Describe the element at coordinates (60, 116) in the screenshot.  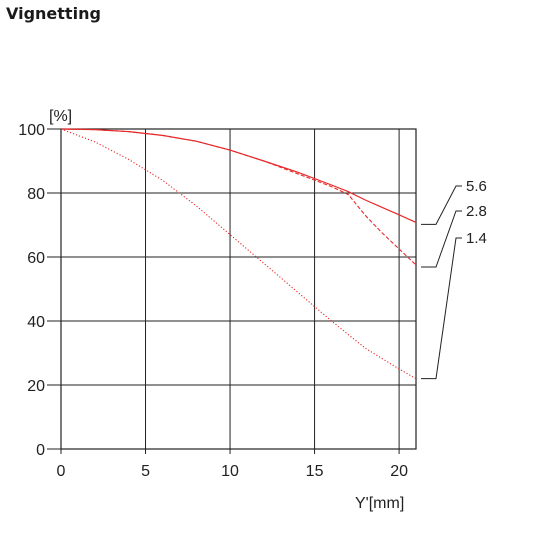
I see `y-axis-label: [%]` at that location.